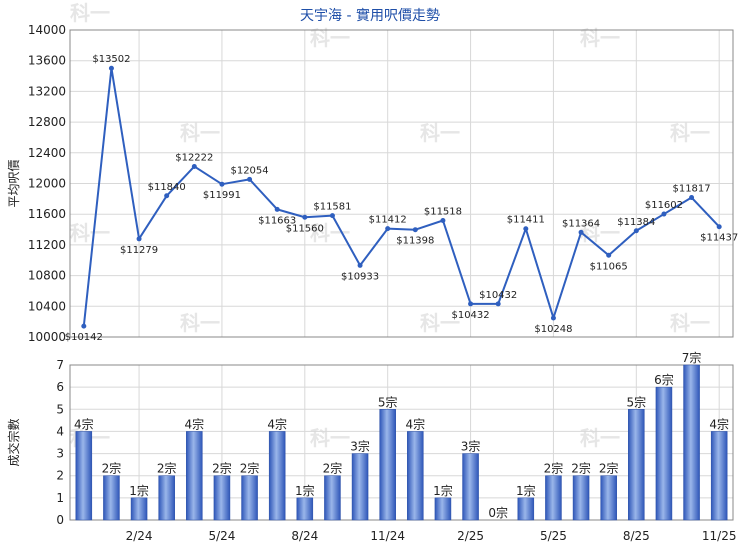  I want to click on price-data-label: $10933, so click(360, 276).